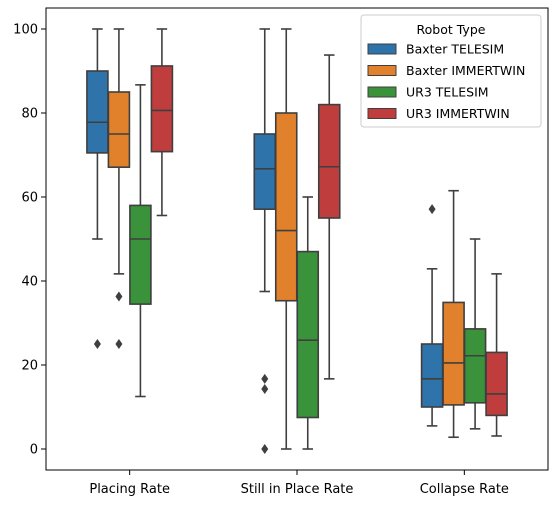  Describe the element at coordinates (25, 30) in the screenshot. I see `y-tick-label: 100` at that location.